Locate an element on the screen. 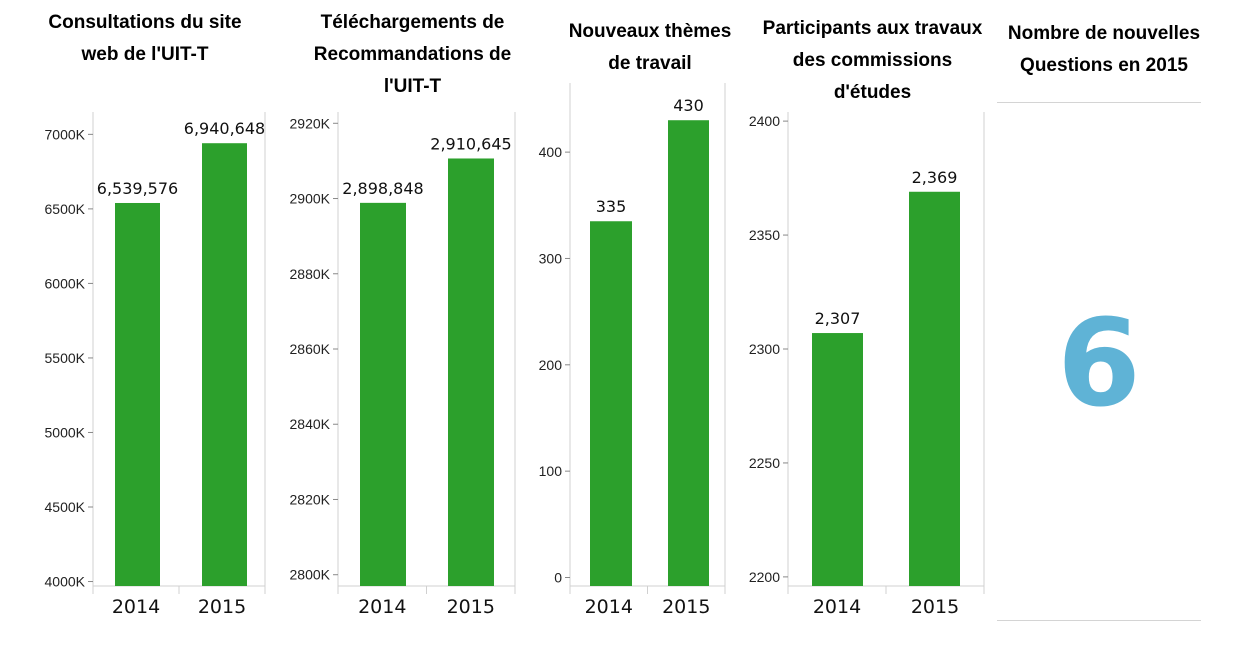 The height and width of the screenshot is (665, 1258). y-tick-label: 6500K is located at coordinates (65, 209).